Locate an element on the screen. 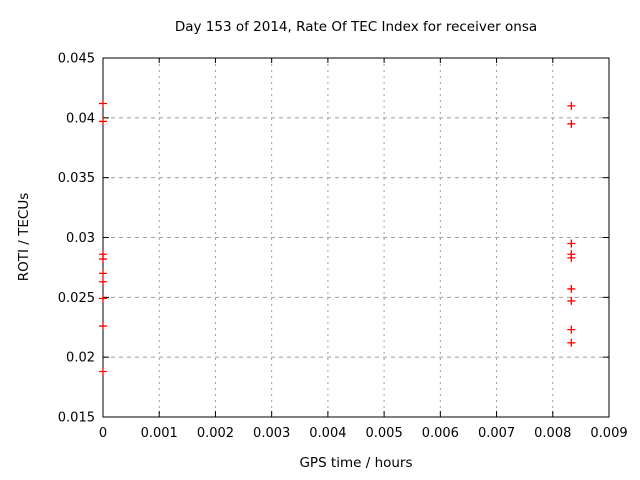  y-tick-label: 0.035 is located at coordinates (76, 178).